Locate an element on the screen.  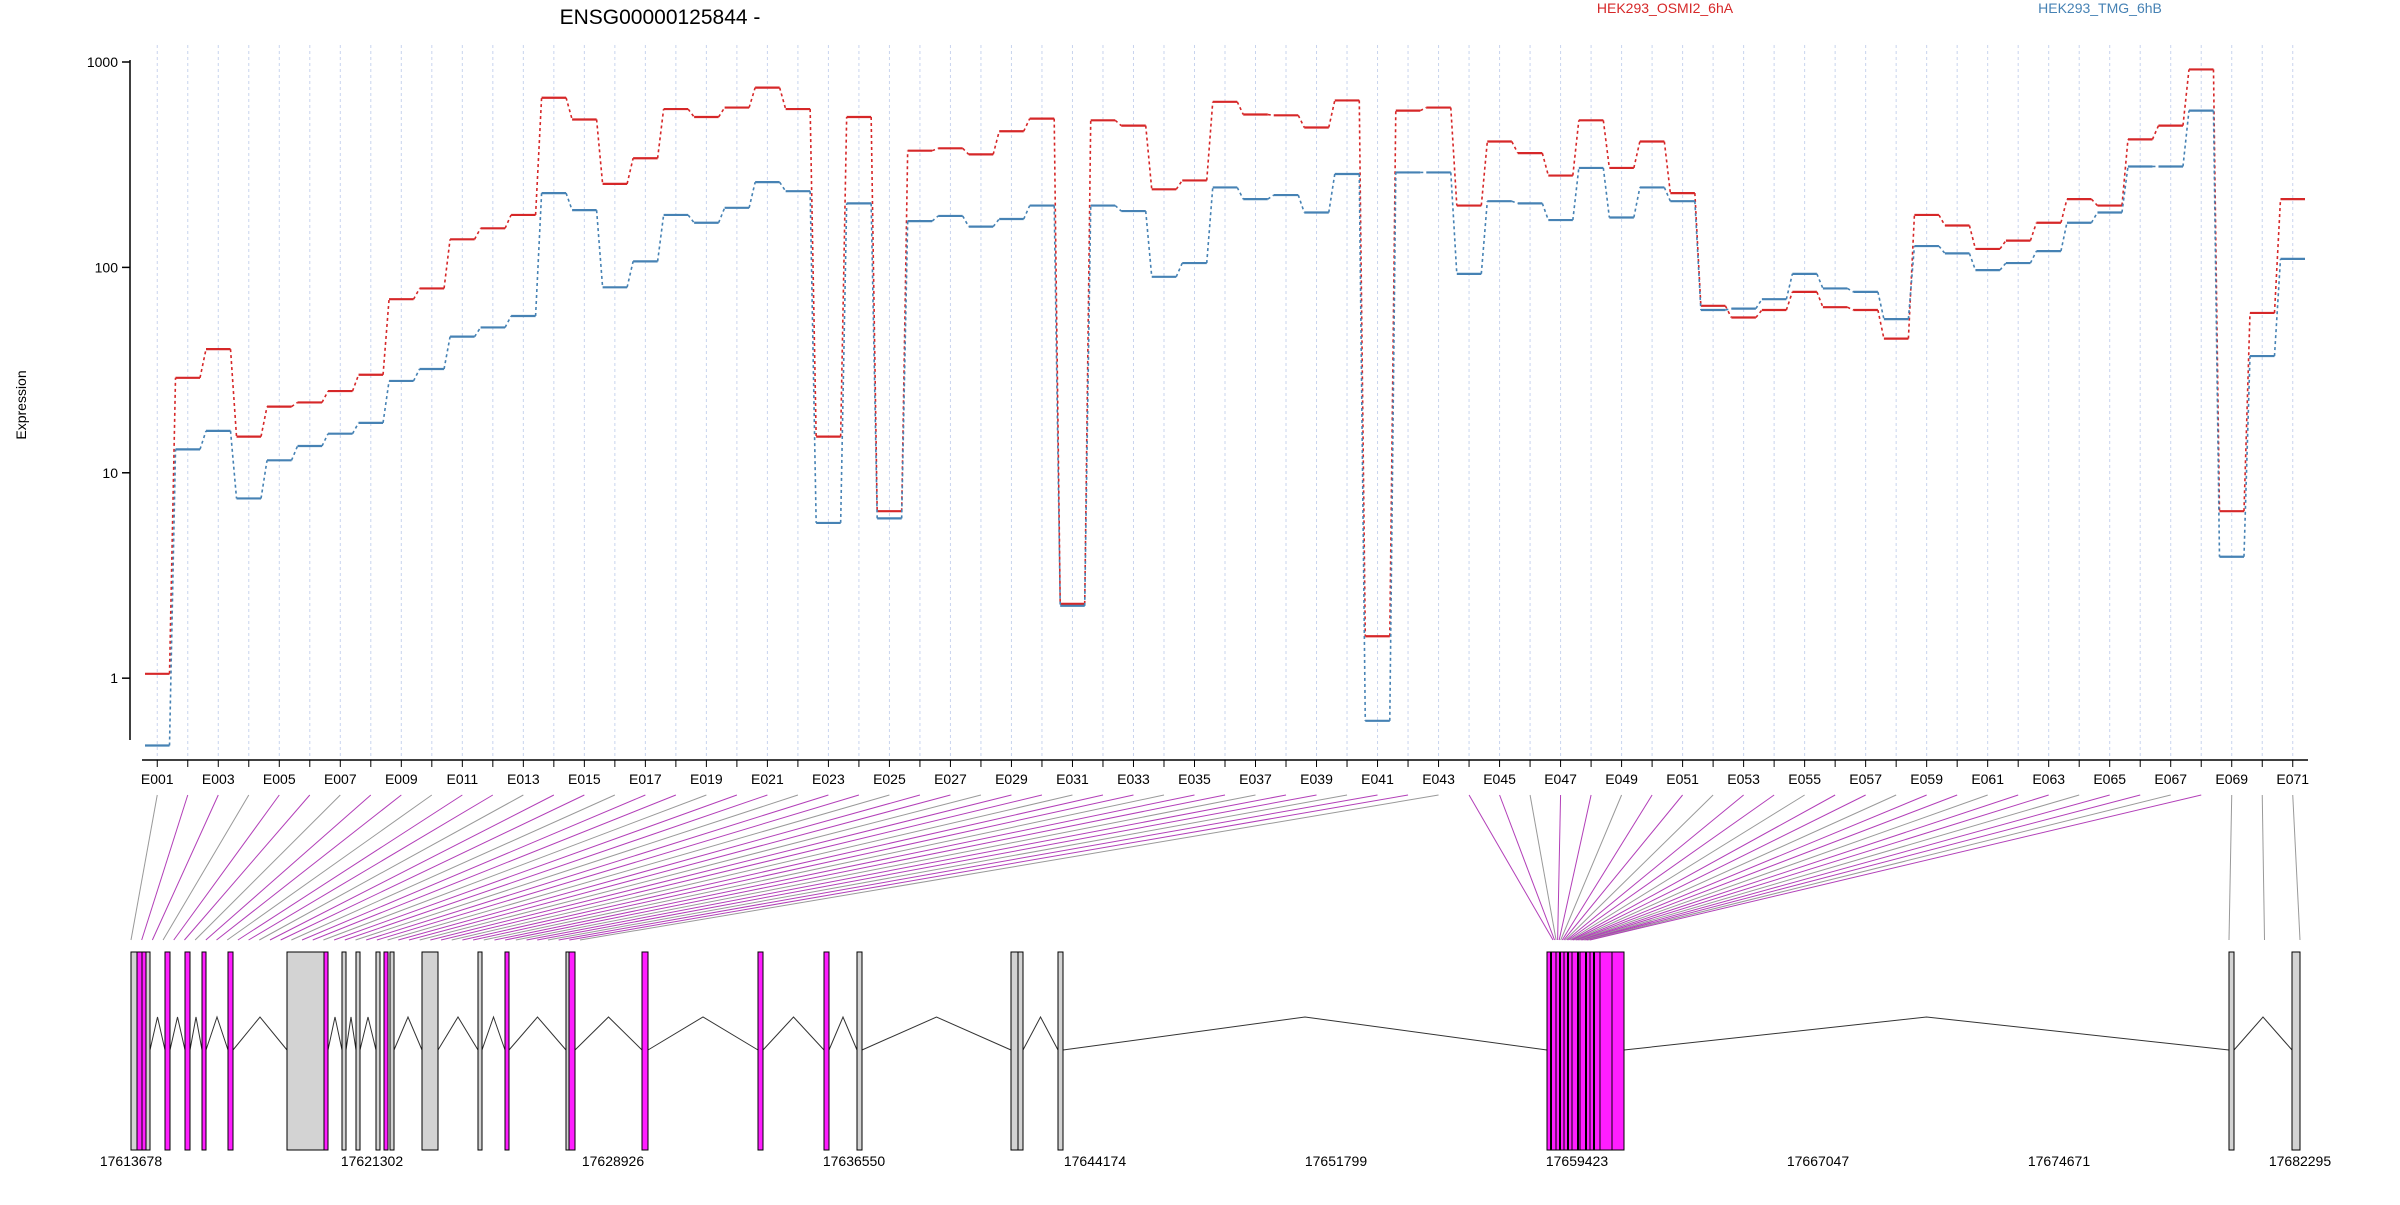
legend-series-2: HEK293_TMG_6hB is located at coordinates (2100, 8).